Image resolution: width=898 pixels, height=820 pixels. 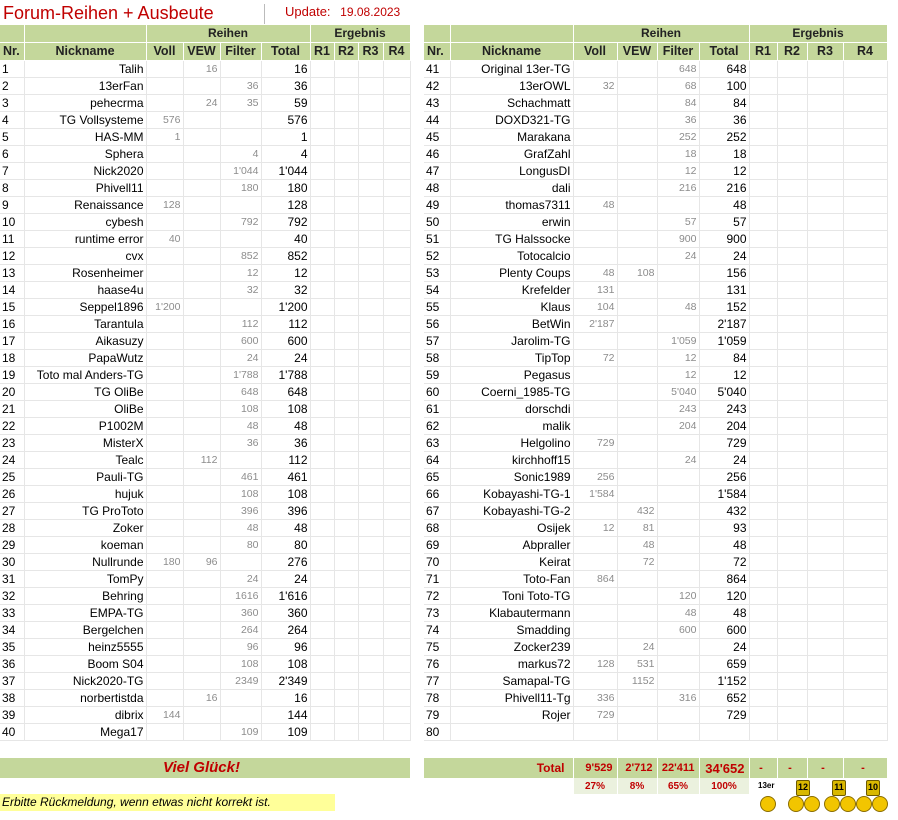 I want to click on header-nickname: Nickname, so click(x=85, y=51).